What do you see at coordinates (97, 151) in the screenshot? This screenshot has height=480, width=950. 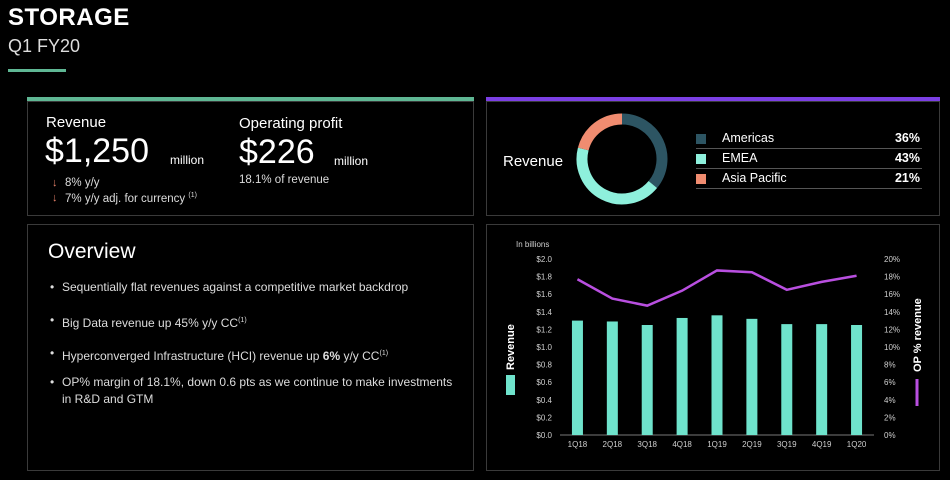 I see `revenue-value: $1,250` at bounding box center [97, 151].